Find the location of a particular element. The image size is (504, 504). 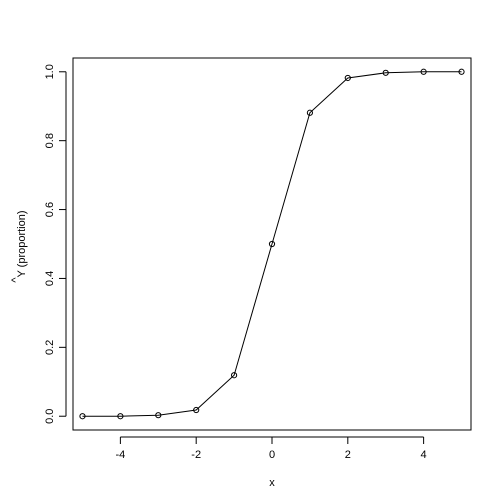

y-axis-title-group: Y (proportion) ^ is located at coordinates (19, 246).